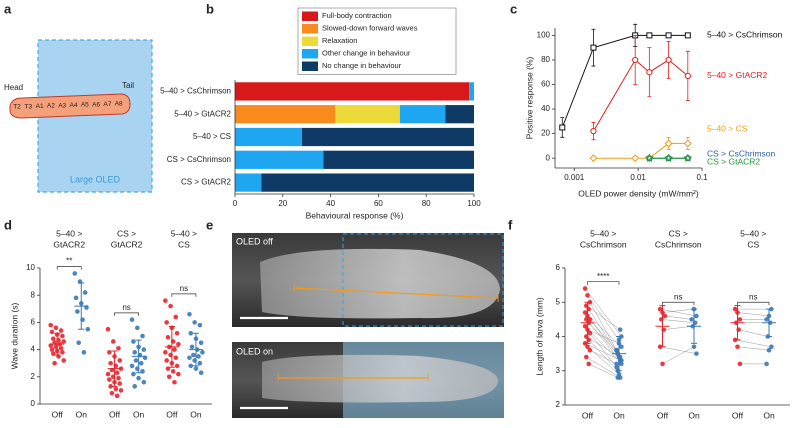  Describe the element at coordinates (33, 403) in the screenshot. I see `y-tick-label: 0` at that location.